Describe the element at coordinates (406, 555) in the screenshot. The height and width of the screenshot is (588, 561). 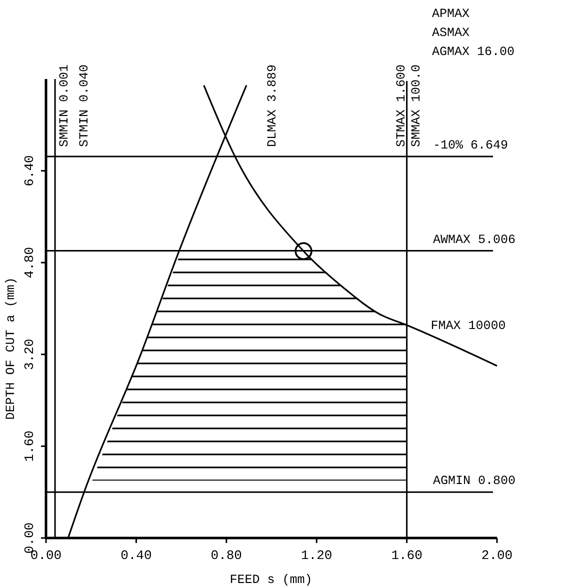
I see `x-tick-label: 1.60` at that location.